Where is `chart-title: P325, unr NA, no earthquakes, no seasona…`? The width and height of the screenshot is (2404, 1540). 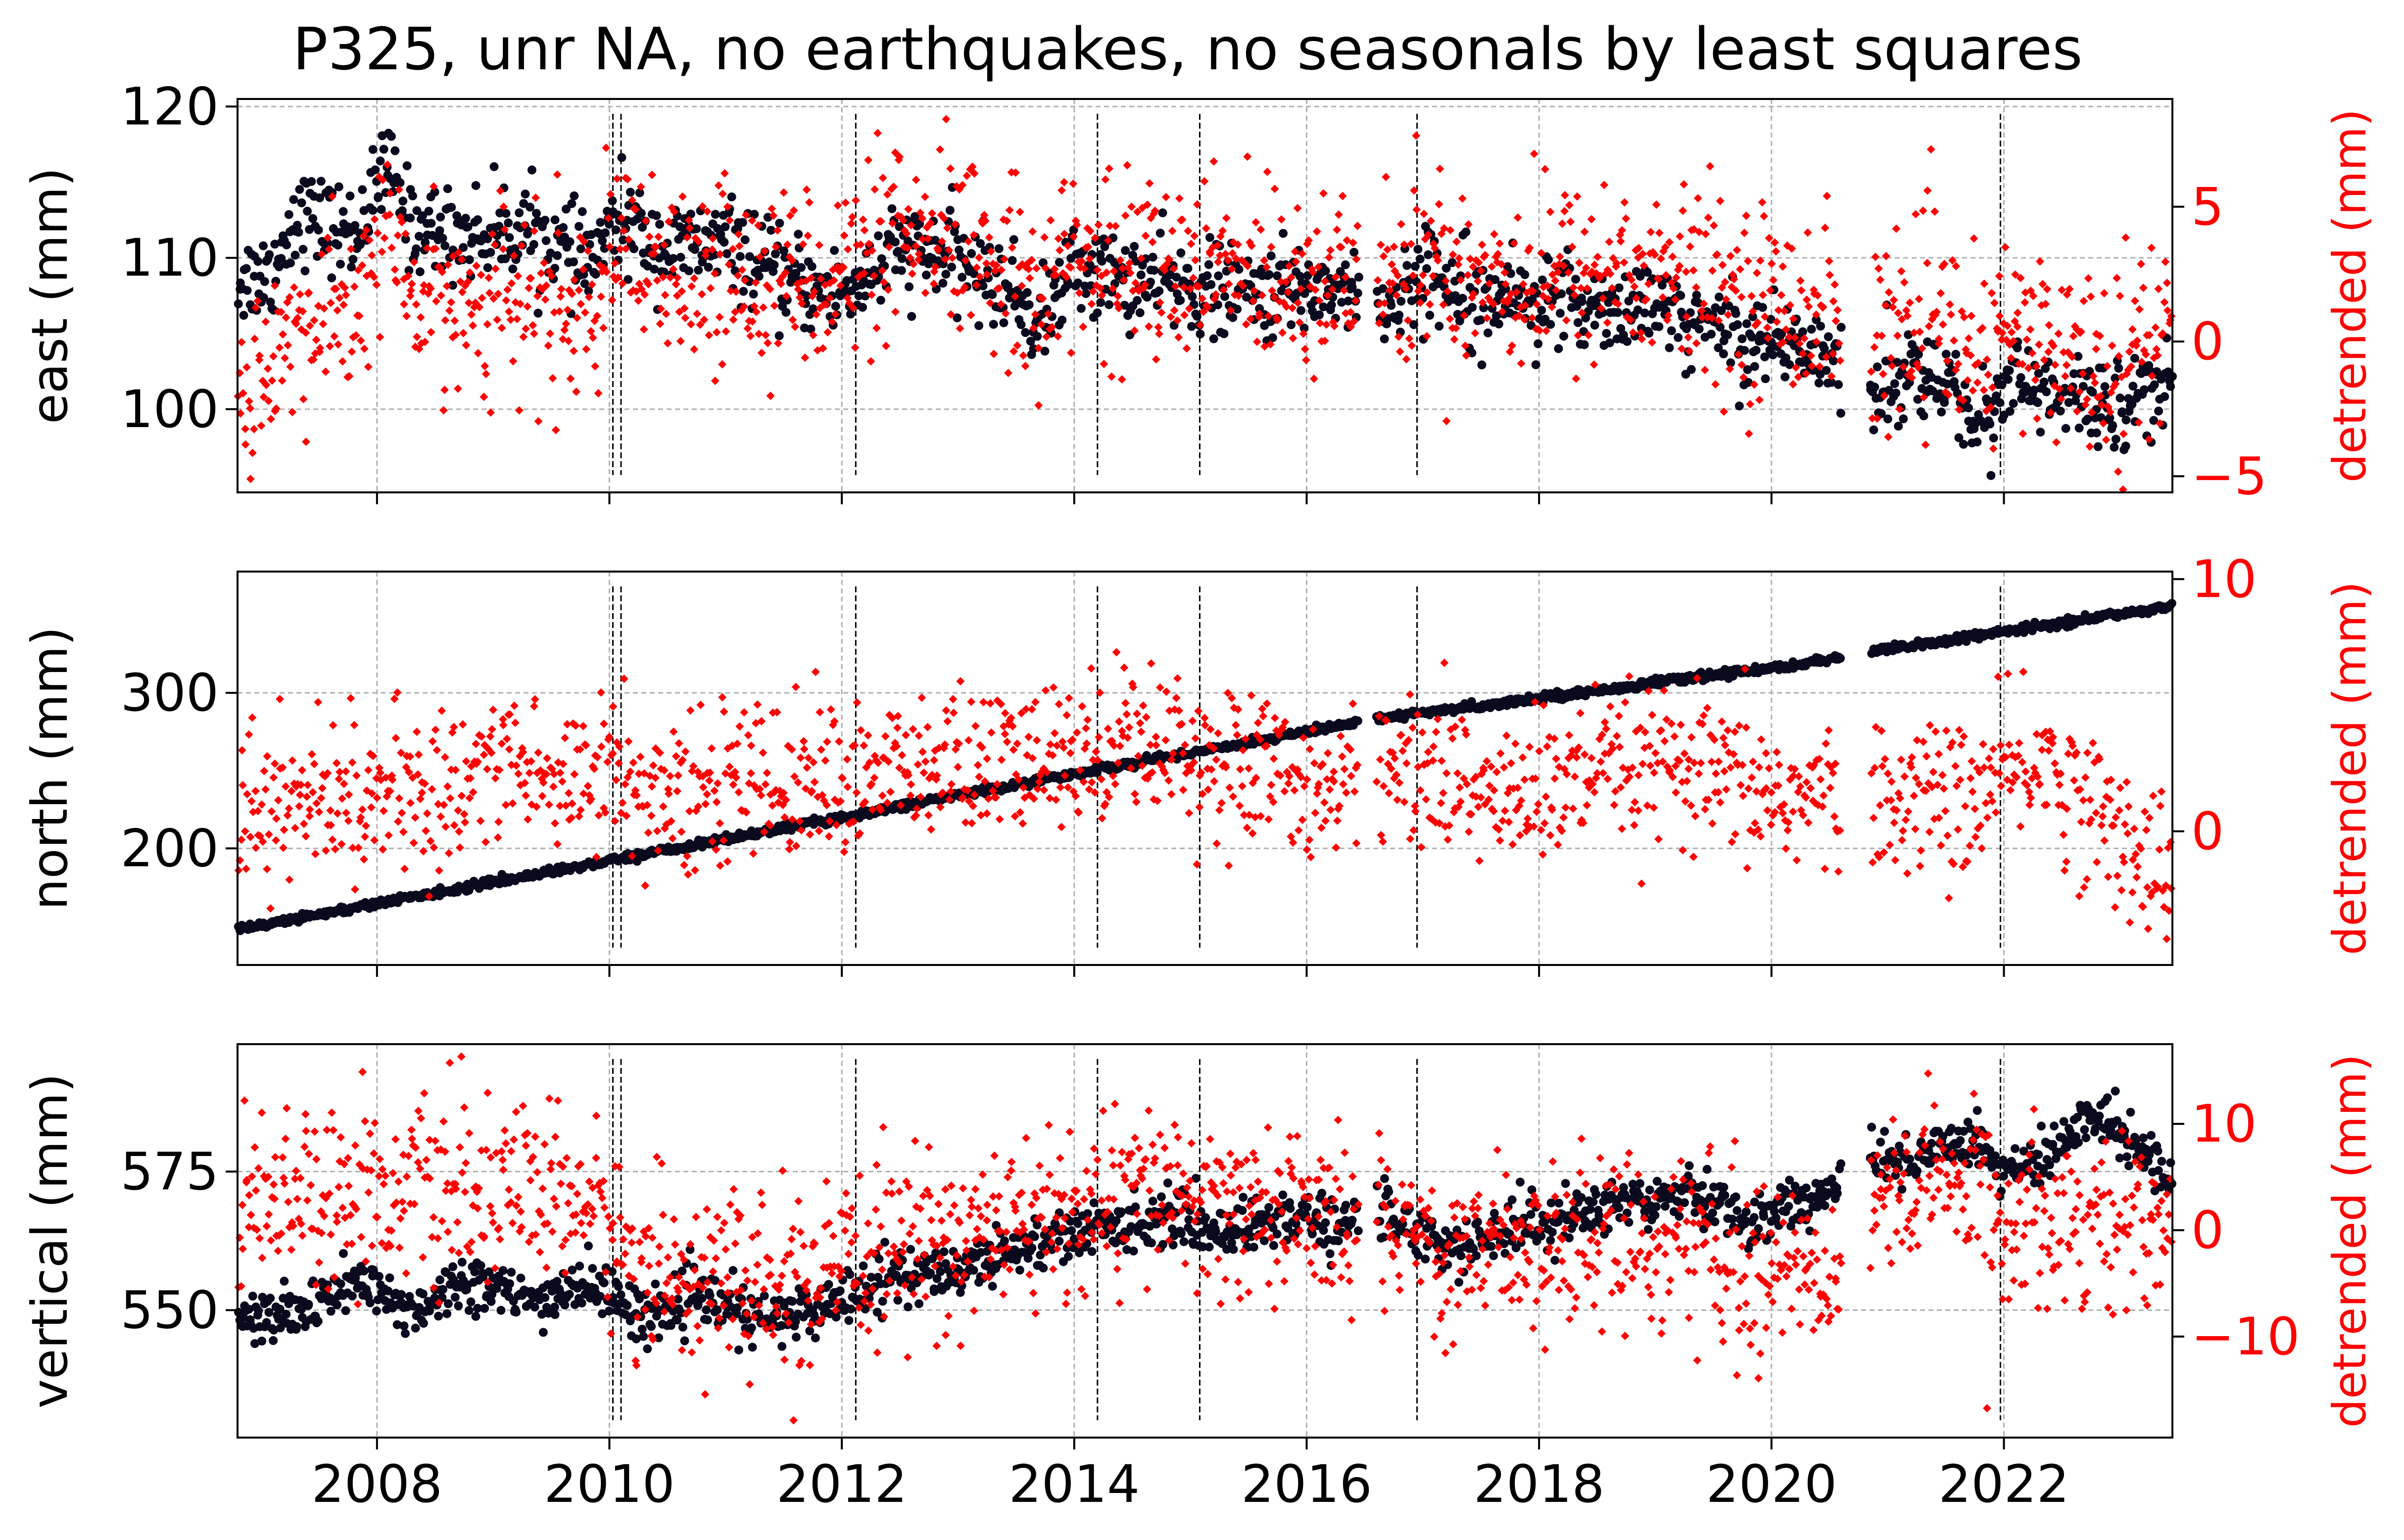
chart-title: P325, unr NA, no earthquakes, no seasona… is located at coordinates (1187, 49).